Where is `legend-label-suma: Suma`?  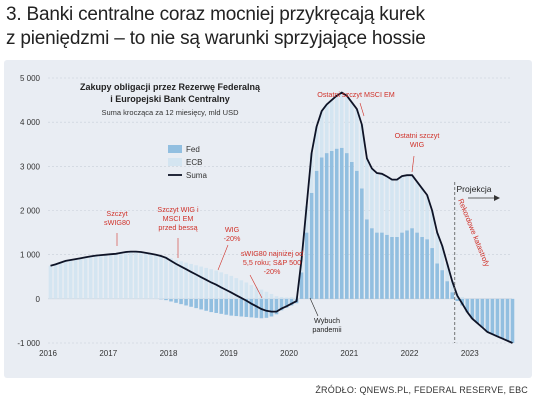
legend-label-suma: Suma is located at coordinates (196, 175).